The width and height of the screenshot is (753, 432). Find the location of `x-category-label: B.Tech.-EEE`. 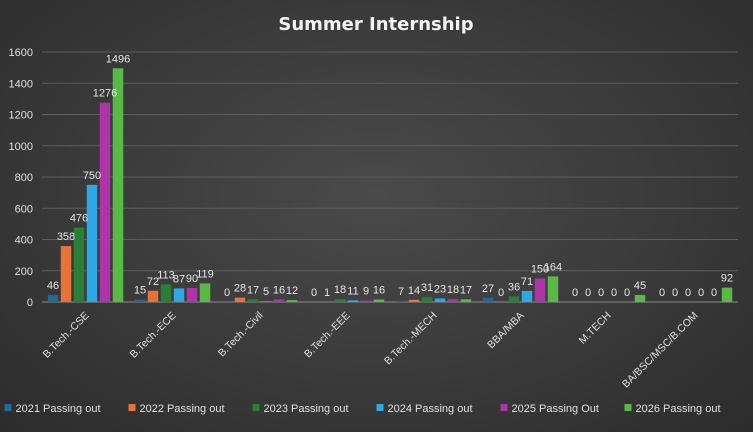

x-category-label: B.Tech.-EEE is located at coordinates (327, 335).